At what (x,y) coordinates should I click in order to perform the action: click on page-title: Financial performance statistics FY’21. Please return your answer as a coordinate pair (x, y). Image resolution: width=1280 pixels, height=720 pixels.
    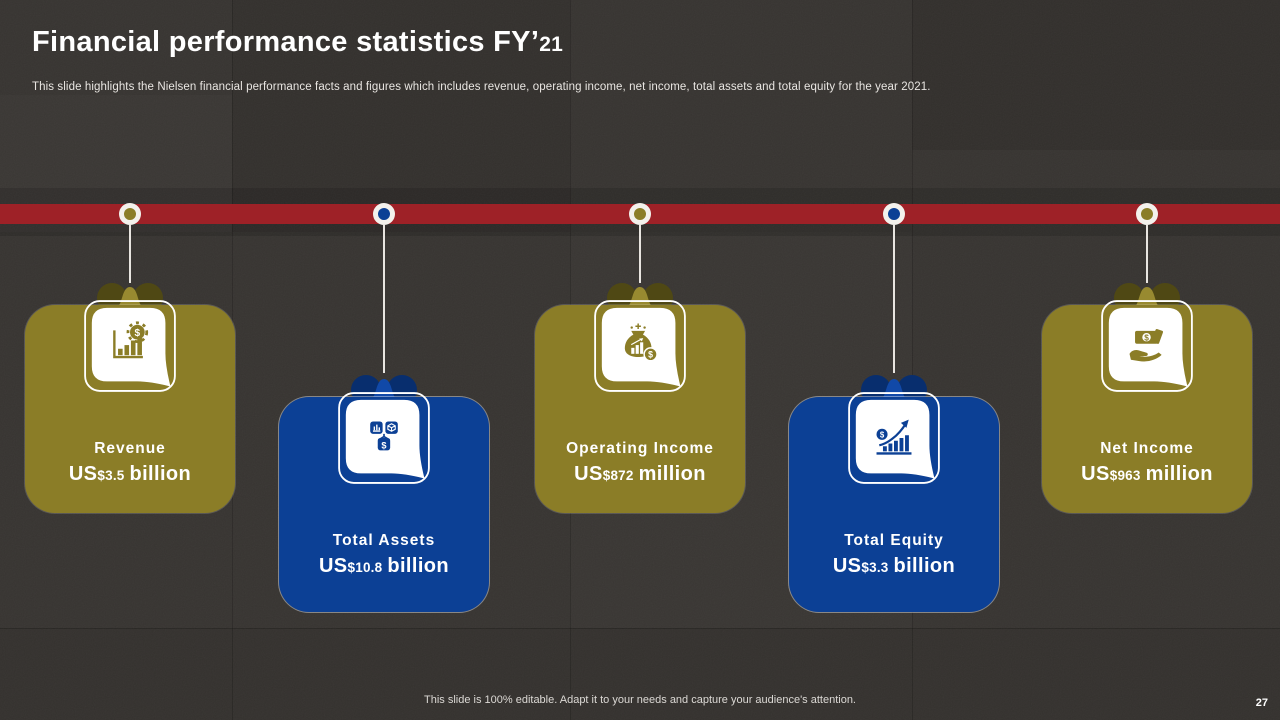
    Looking at the image, I should click on (297, 42).